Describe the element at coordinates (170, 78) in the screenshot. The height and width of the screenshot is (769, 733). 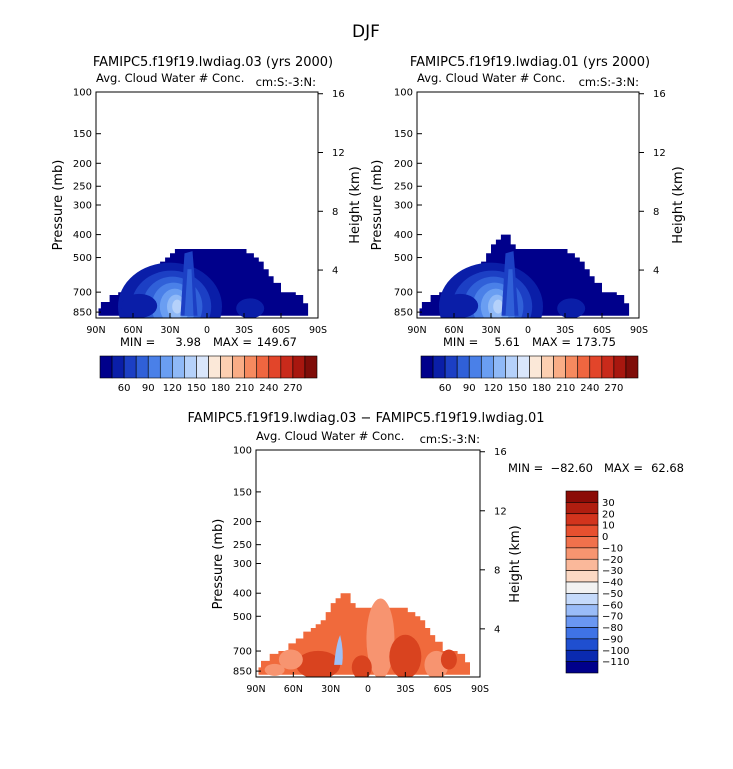
I see `panel-1-subtitle: Avg. Cloud Water # Conc.` at that location.